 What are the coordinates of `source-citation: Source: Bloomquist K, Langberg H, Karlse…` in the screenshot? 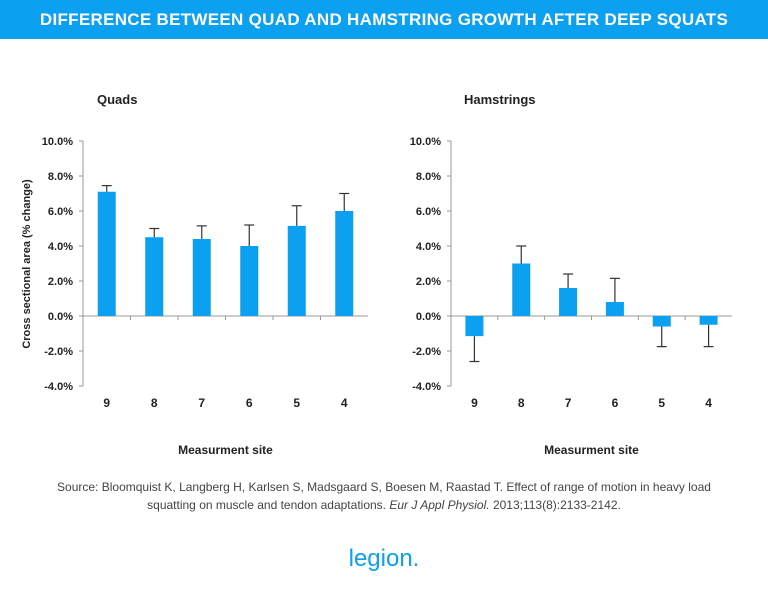 It's located at (384, 496).